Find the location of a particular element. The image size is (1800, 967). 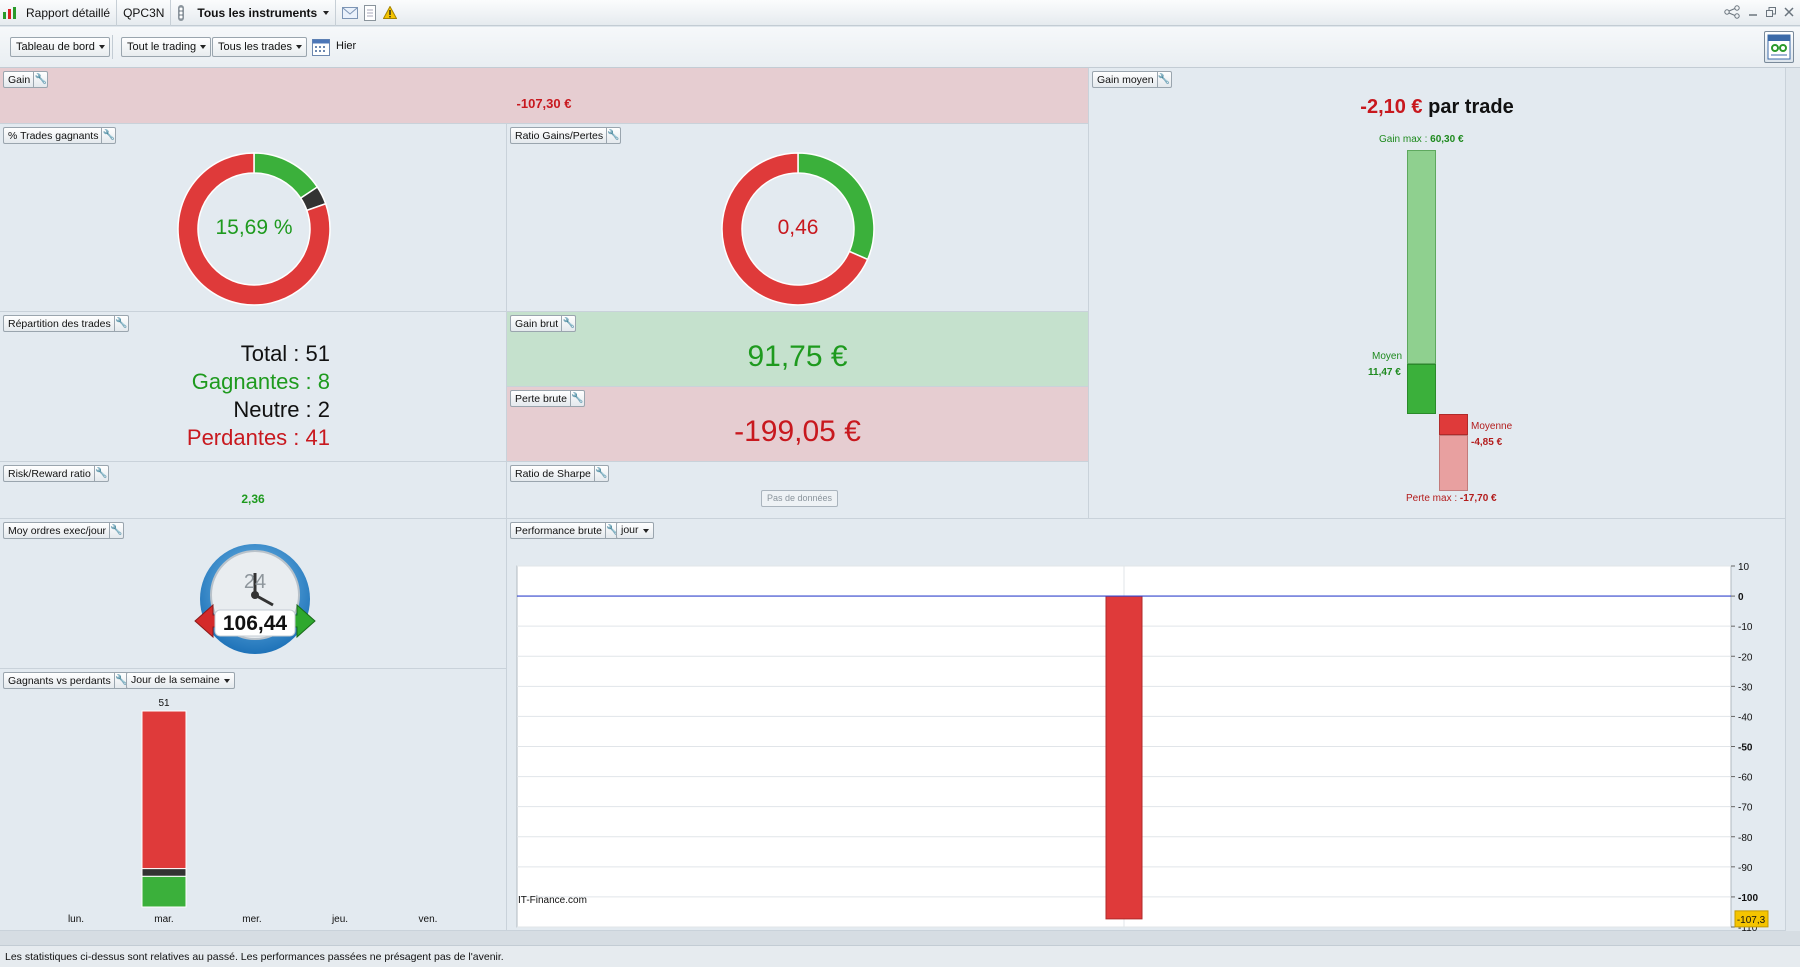

x-tick-label: mer. is located at coordinates (251, 919).